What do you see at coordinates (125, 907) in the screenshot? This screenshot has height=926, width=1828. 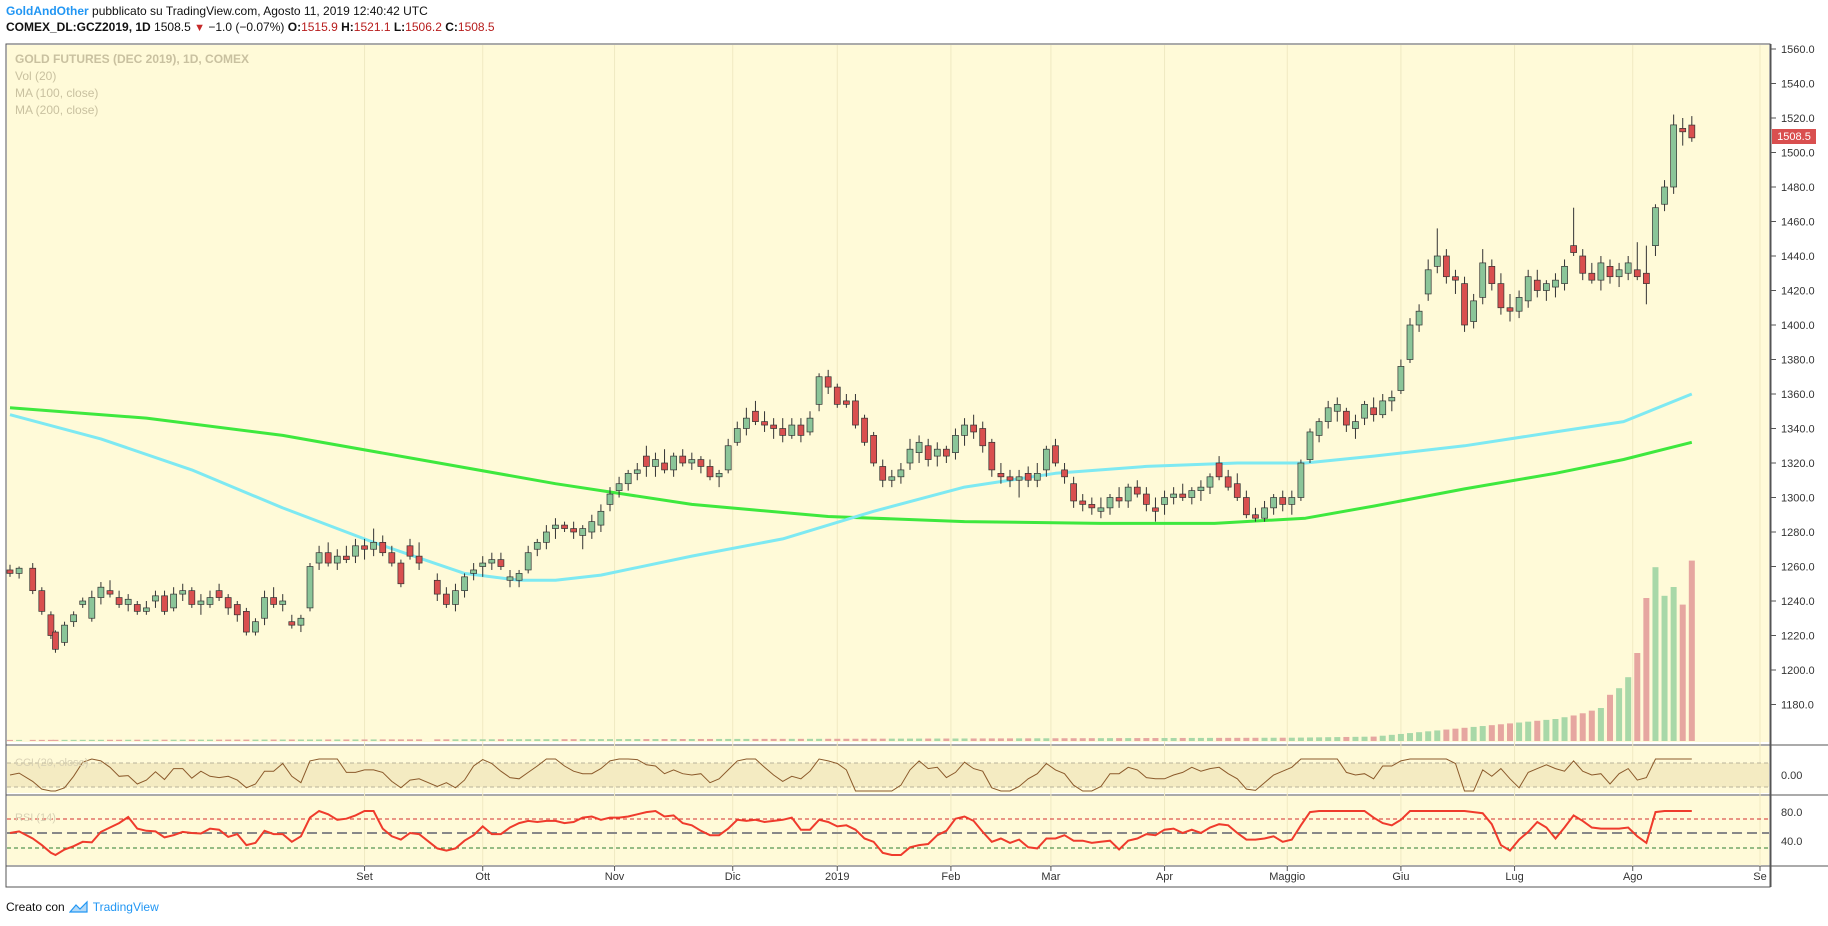 I see `footer-brand: TradingView` at bounding box center [125, 907].